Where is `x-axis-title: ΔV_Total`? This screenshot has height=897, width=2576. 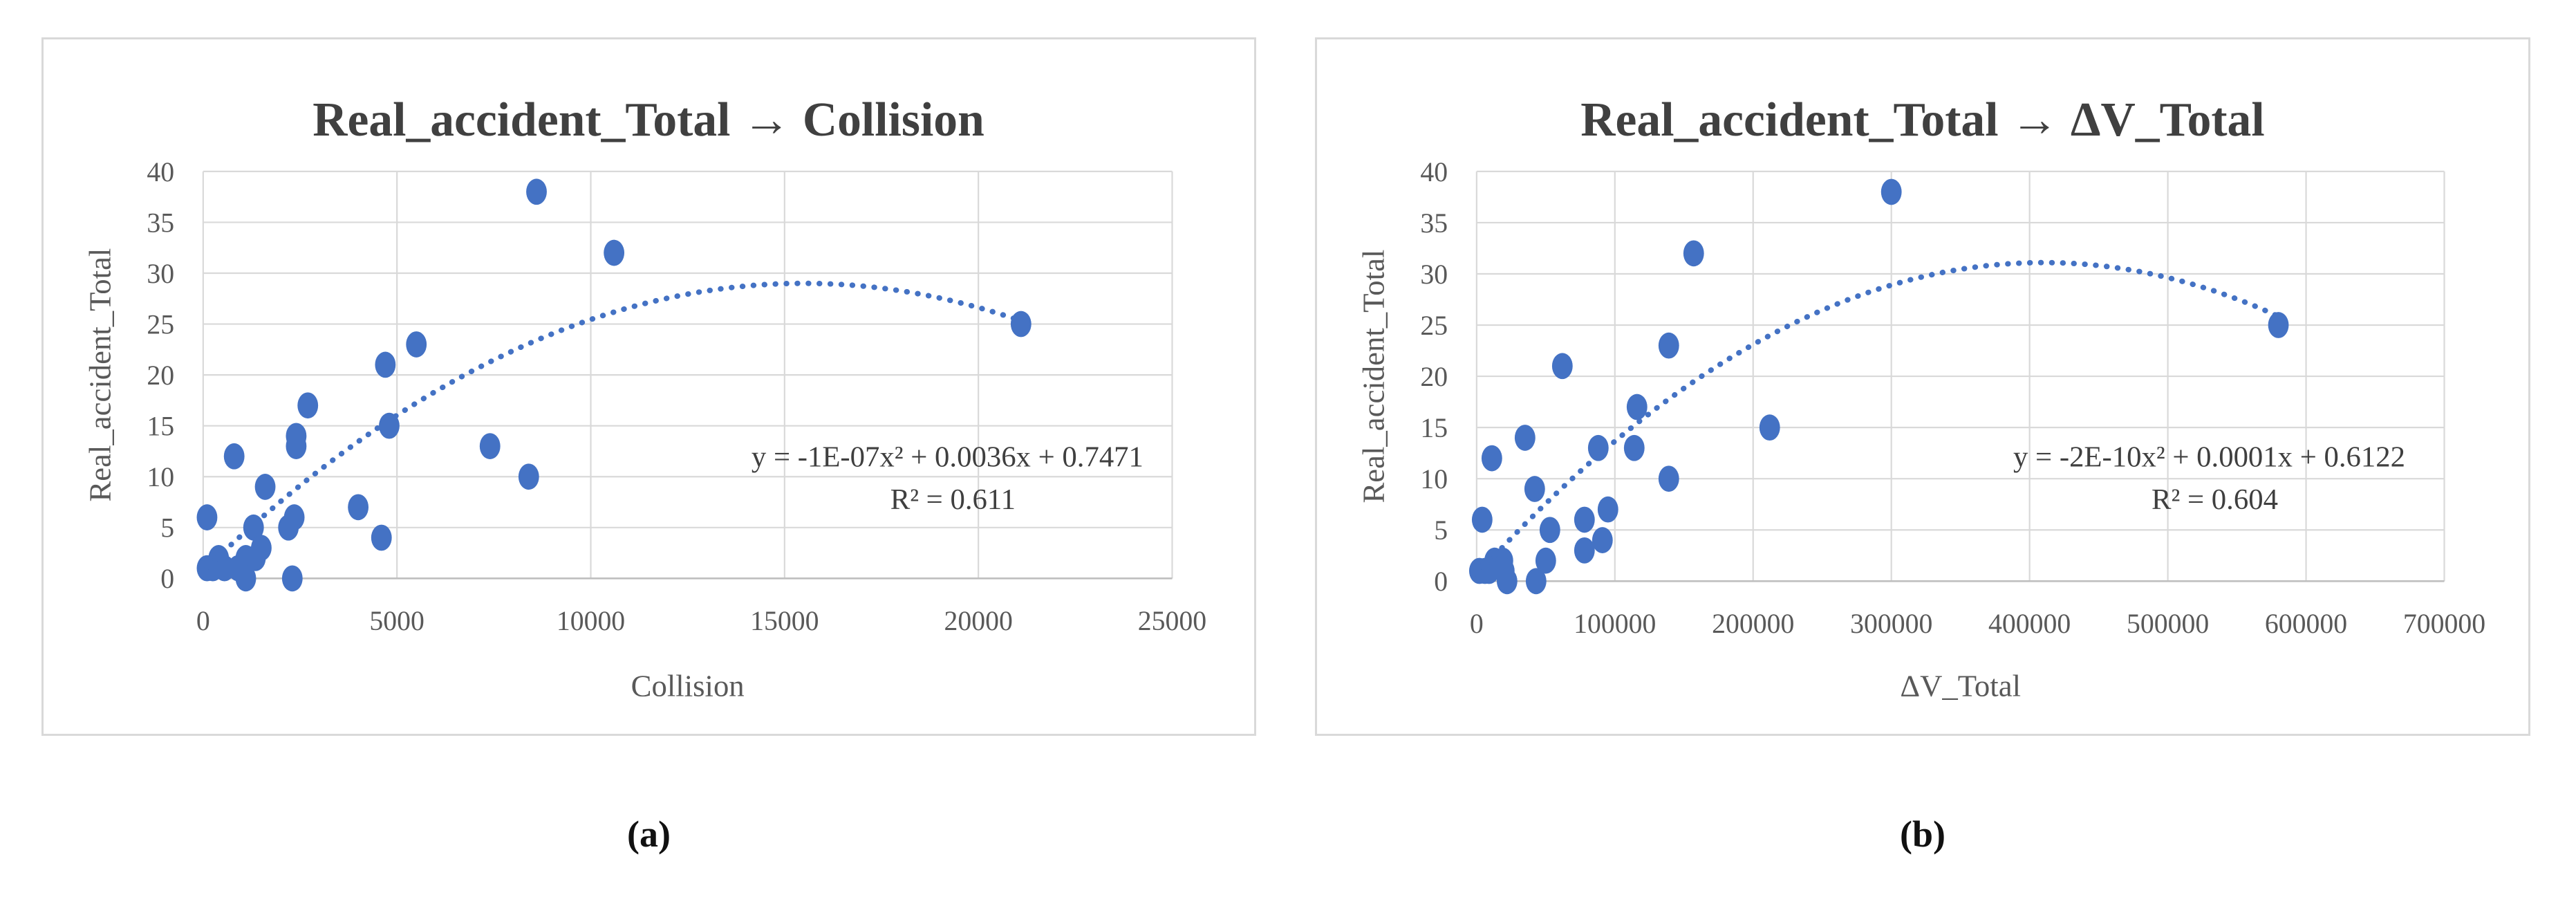 x-axis-title: ΔV_Total is located at coordinates (1960, 685).